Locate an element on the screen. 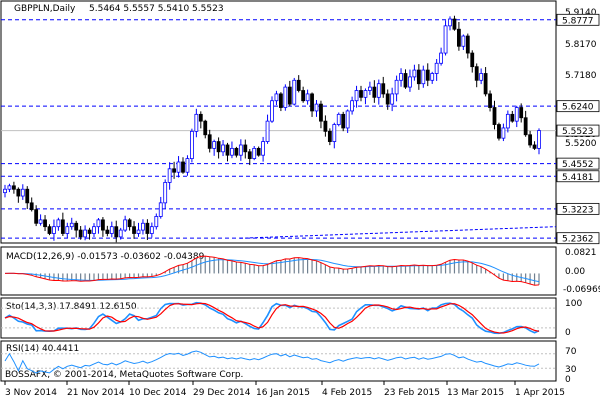 This screenshot has width=600, height=400. x-tick-label: 16 Jan 2015 is located at coordinates (283, 393).